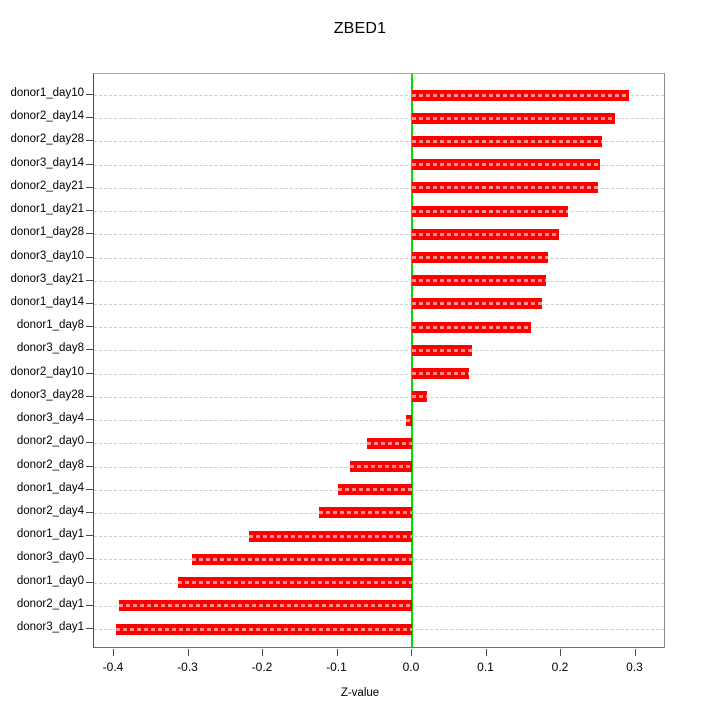  I want to click on x-axis-label--0.1: -0.1, so click(336, 667).